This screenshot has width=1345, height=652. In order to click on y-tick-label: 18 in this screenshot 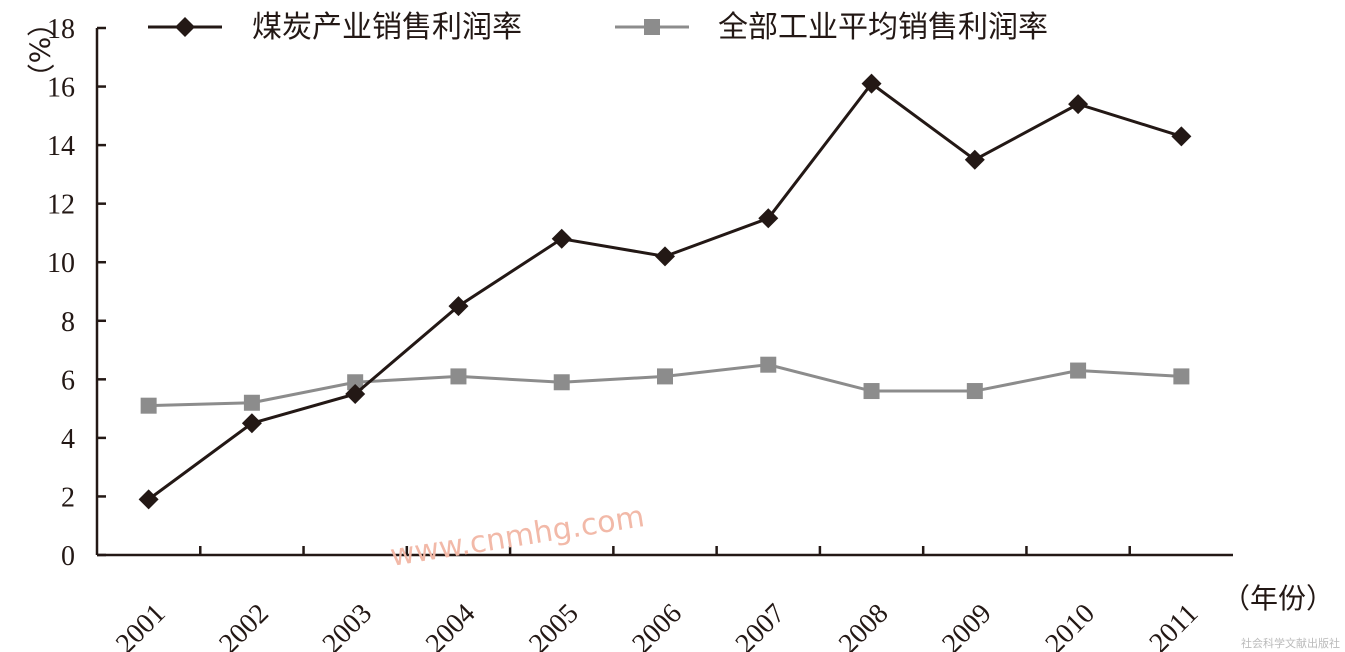, I will do `click(61, 29)`.